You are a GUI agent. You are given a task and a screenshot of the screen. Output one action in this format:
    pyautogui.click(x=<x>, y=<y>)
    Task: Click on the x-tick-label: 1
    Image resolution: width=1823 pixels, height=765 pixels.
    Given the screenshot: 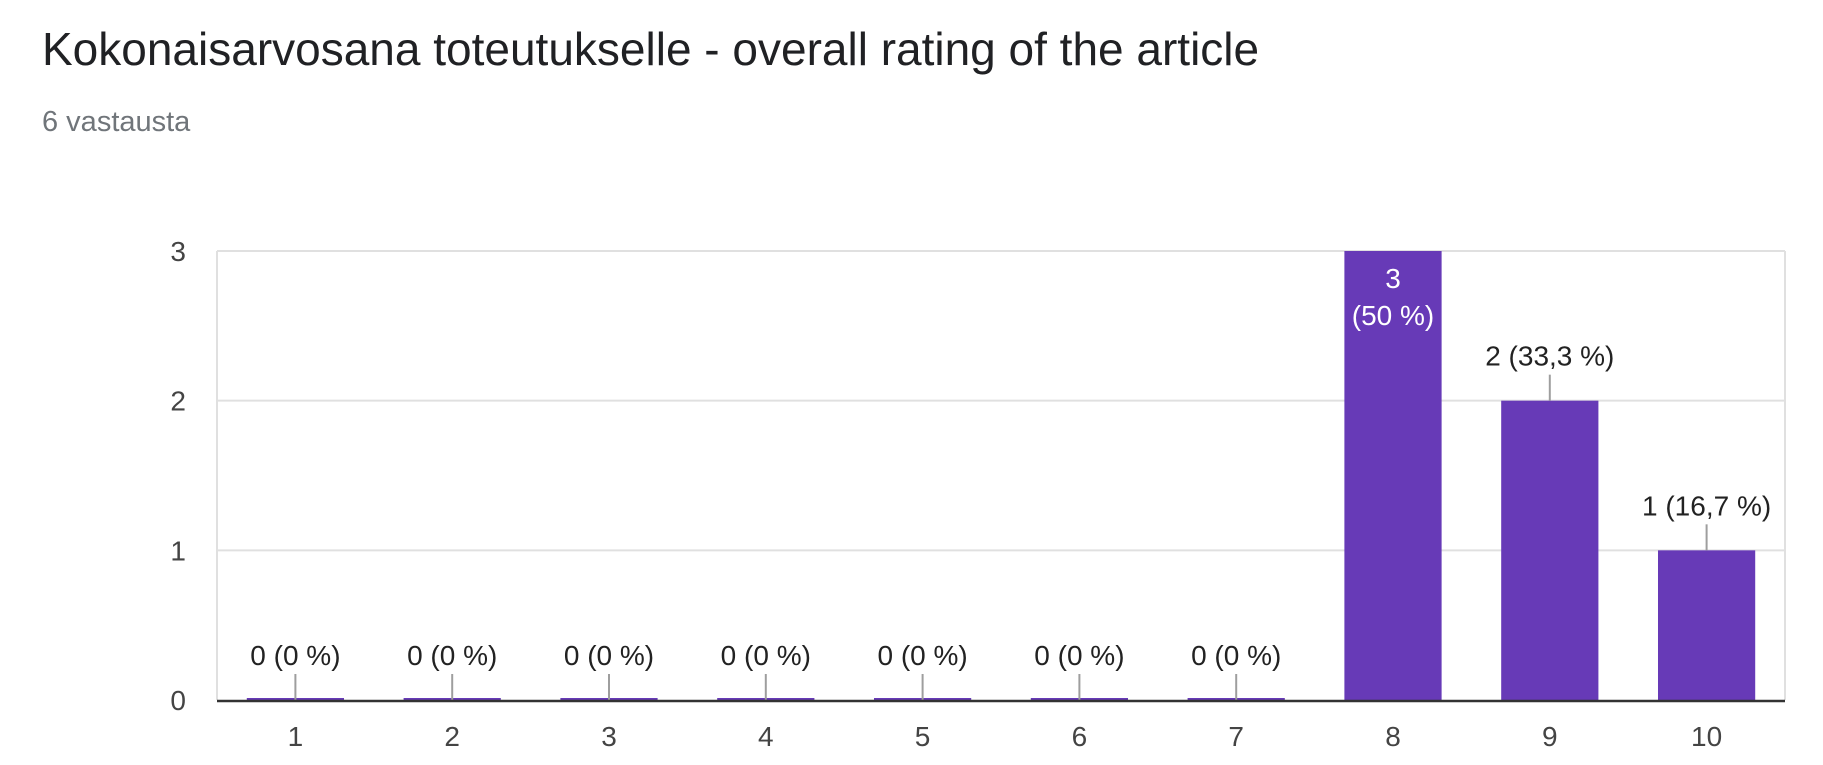 What is the action you would take?
    pyautogui.click(x=296, y=736)
    